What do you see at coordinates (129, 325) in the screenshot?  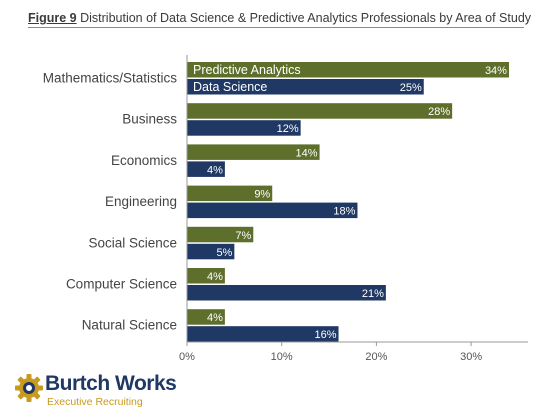 I see `category-label: Natural Science` at bounding box center [129, 325].